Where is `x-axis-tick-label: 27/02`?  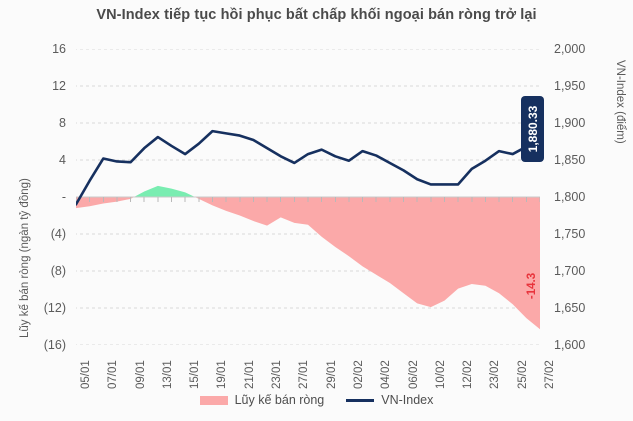
x-axis-tick-label: 27/02 is located at coordinates (550, 374).